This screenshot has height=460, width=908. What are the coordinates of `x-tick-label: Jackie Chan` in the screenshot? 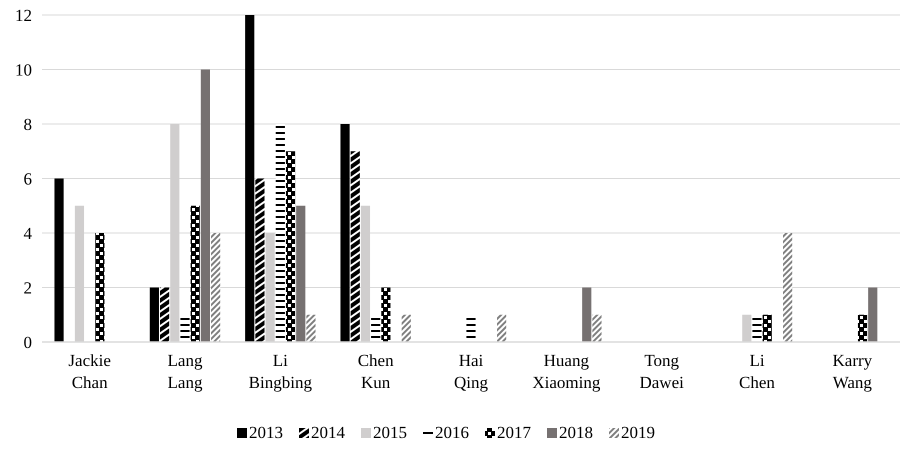 It's located at (89, 371).